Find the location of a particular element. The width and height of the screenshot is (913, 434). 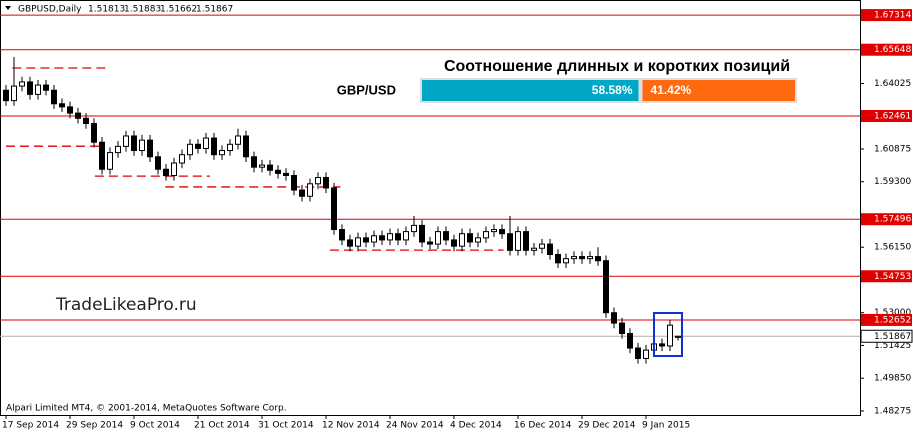

y-tick-label: 1.51425 is located at coordinates (892, 346).